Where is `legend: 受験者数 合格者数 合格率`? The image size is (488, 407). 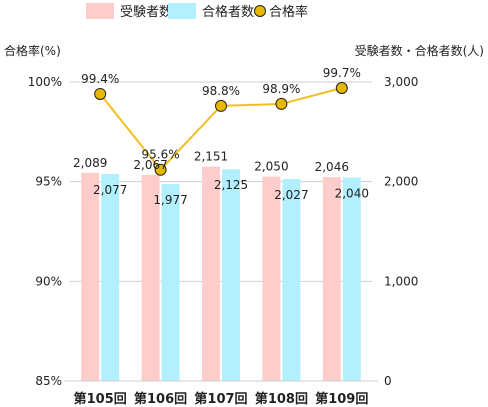
legend: 受験者数 合格者数 合格率 is located at coordinates (197, 11).